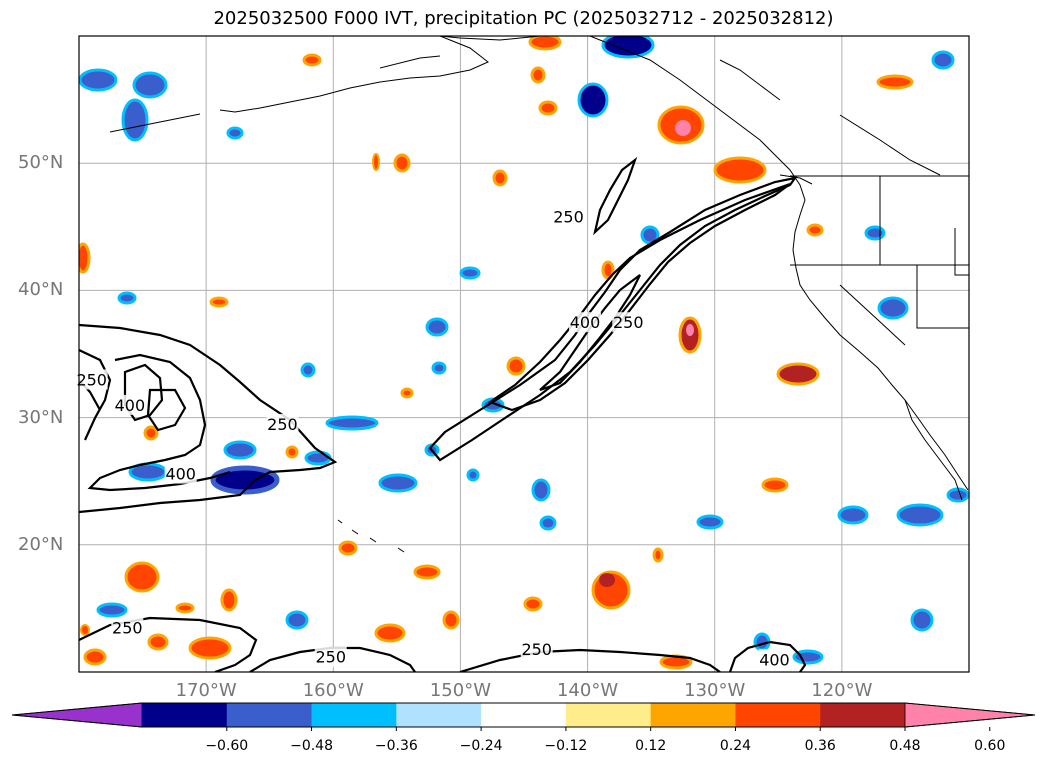 This screenshot has width=1047, height=765. Describe the element at coordinates (566, 746) in the screenshot. I see `colorbar-tick-label: −0.12` at that location.